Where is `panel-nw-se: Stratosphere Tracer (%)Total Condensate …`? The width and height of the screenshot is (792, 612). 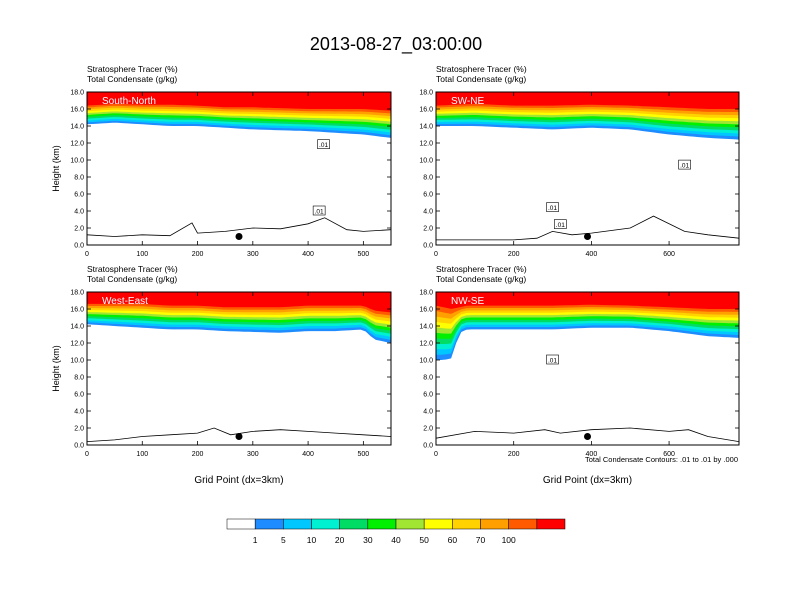 panel-nw-se: Stratosphere Tracer (%)Total Condensate … is located at coordinates (579, 375).